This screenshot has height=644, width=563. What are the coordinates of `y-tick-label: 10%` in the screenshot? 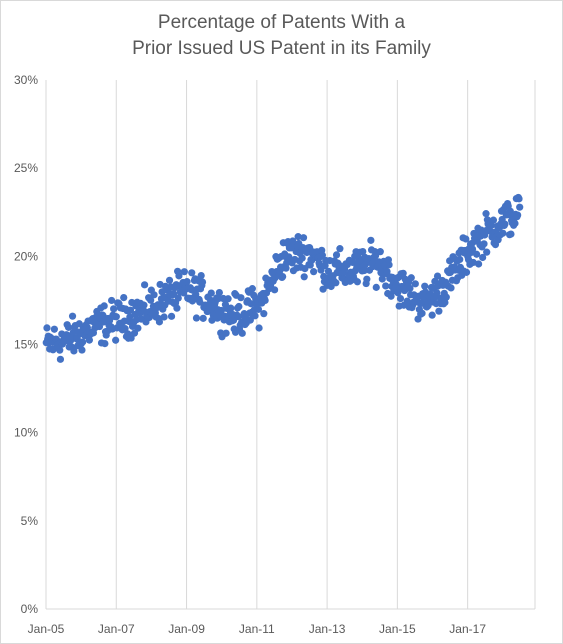 It's located at (26, 433).